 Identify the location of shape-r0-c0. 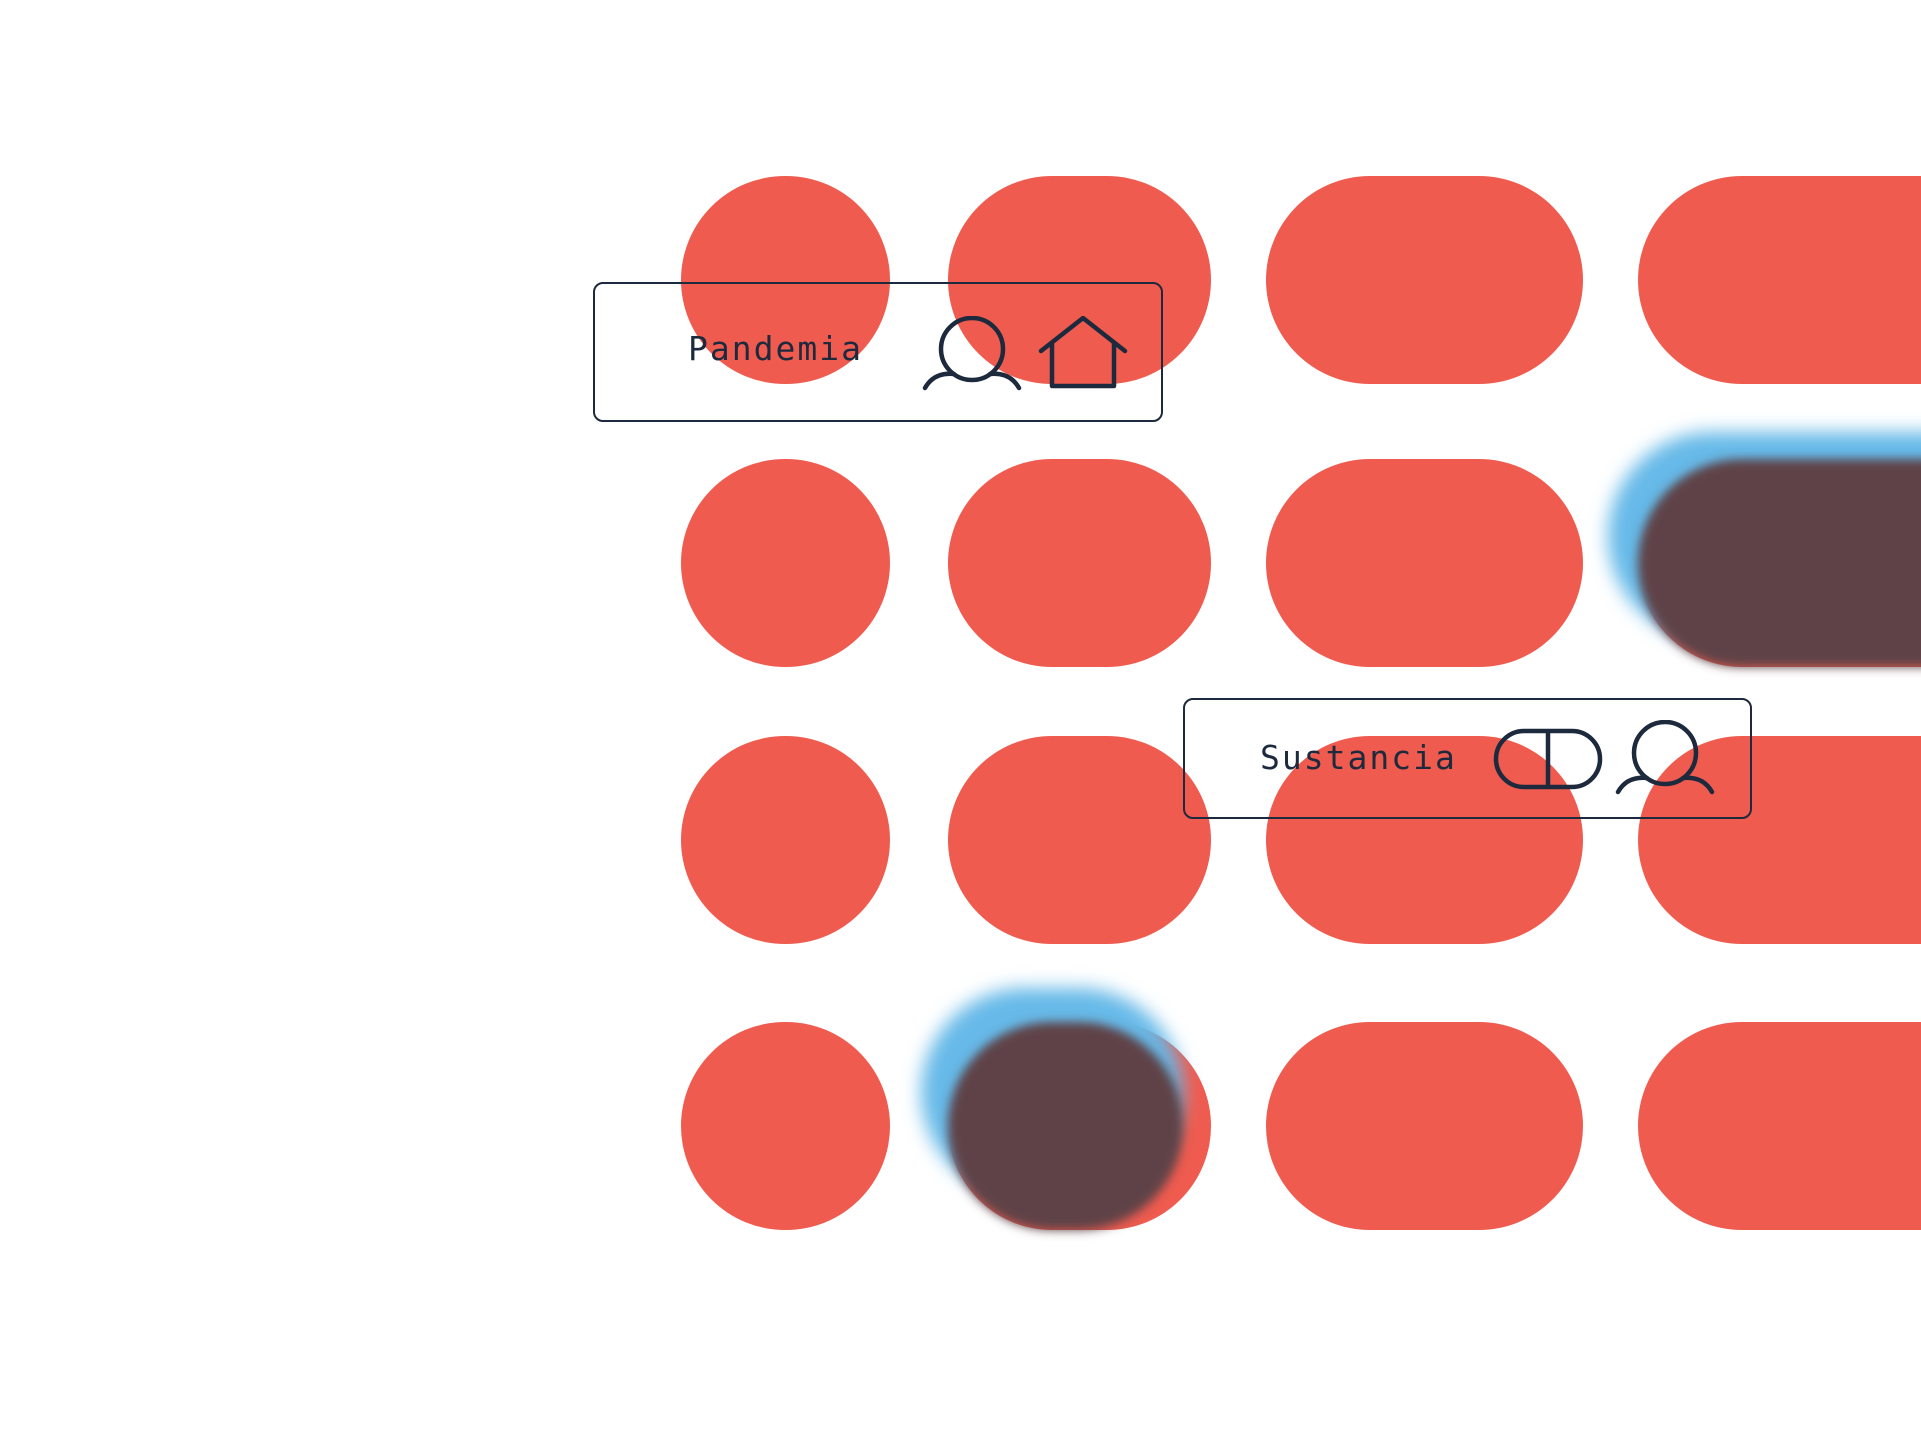
(785, 280).